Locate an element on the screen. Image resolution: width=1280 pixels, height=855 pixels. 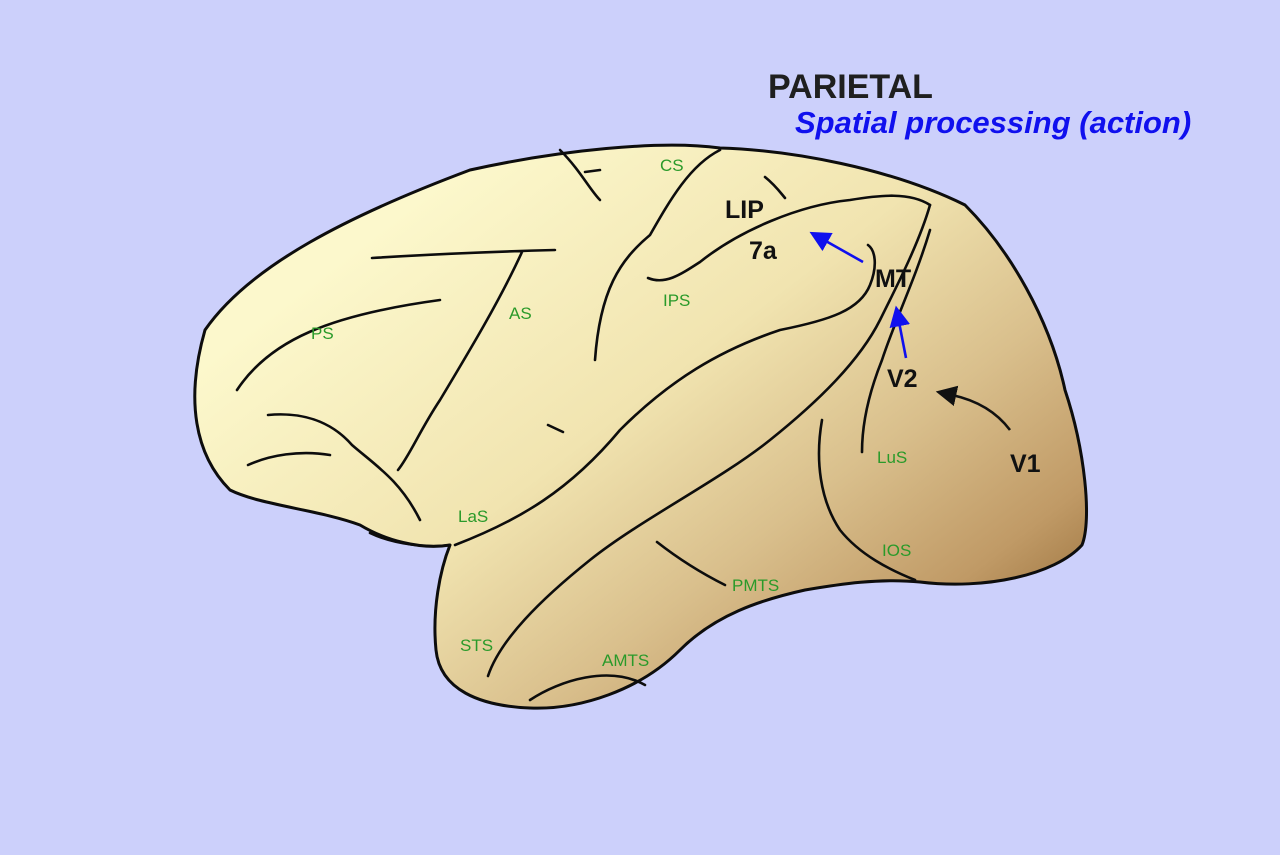
arrow-mt-to-7a is located at coordinates (836, 247).